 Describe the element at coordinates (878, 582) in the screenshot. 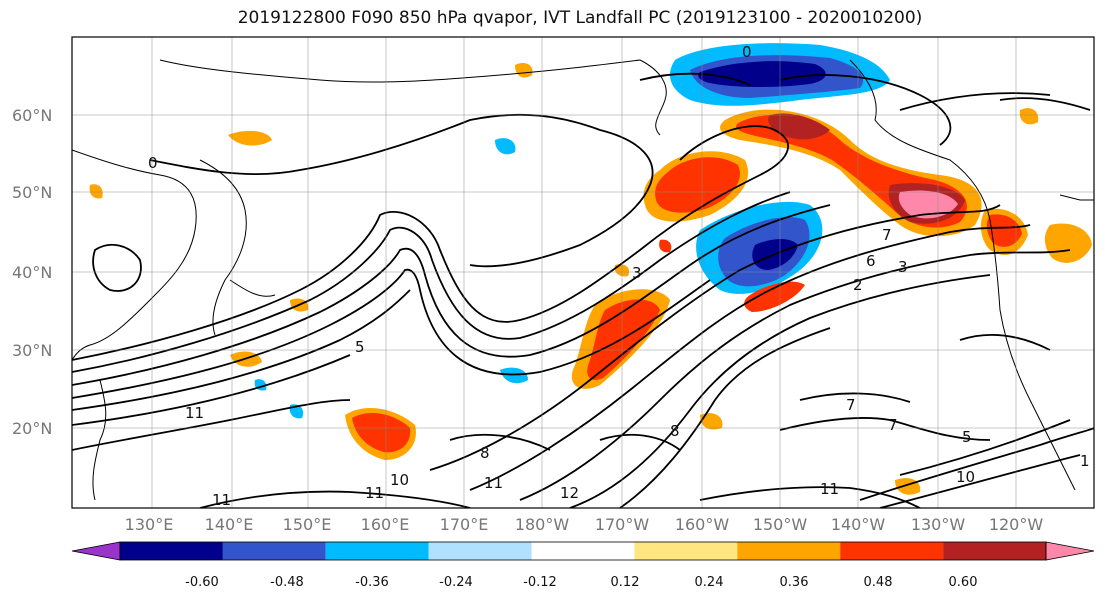

I see `colorbar-tick-label: 0.48` at that location.